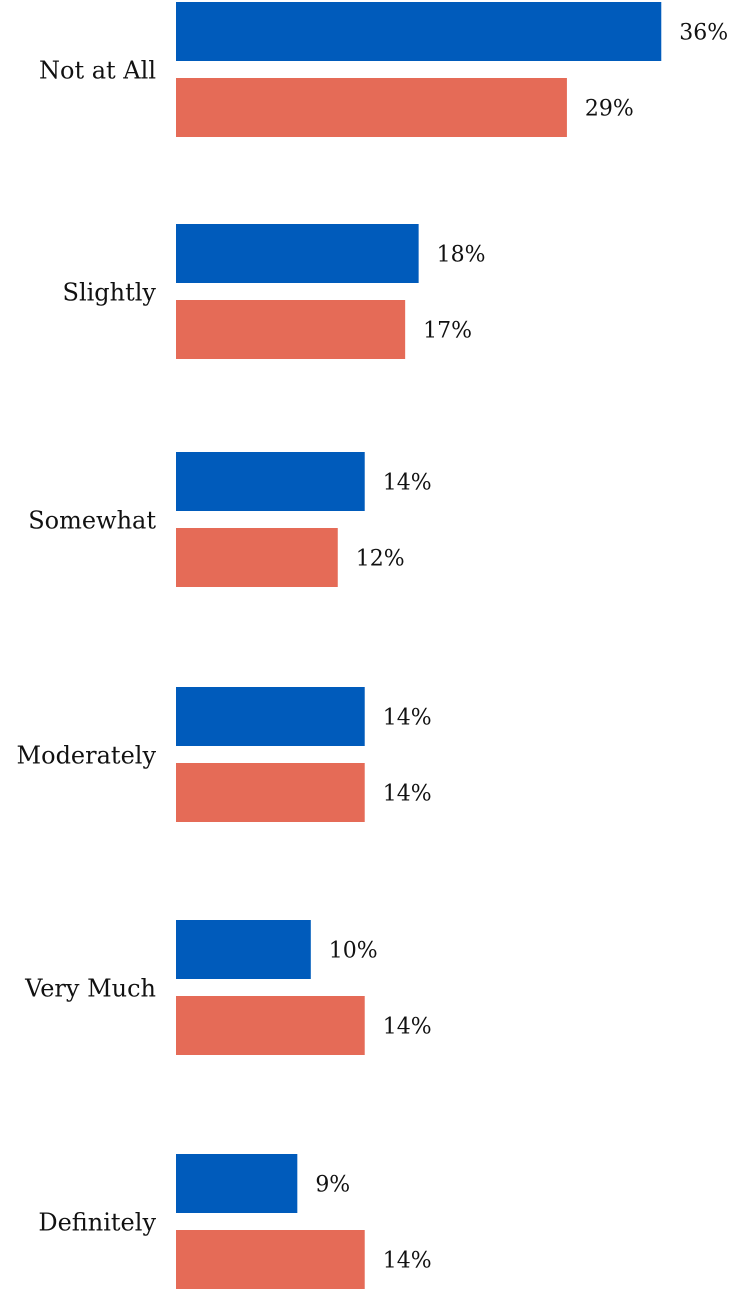 Image resolution: width=734 pixels, height=1289 pixels. I want to click on value-label-definitely-series-2: 14%, so click(407, 1261).